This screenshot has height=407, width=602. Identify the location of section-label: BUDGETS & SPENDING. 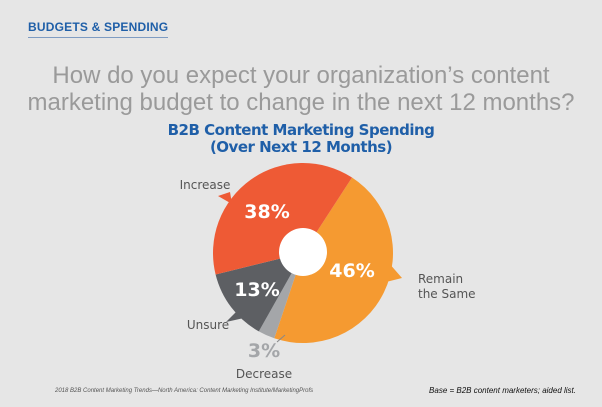
(98, 29).